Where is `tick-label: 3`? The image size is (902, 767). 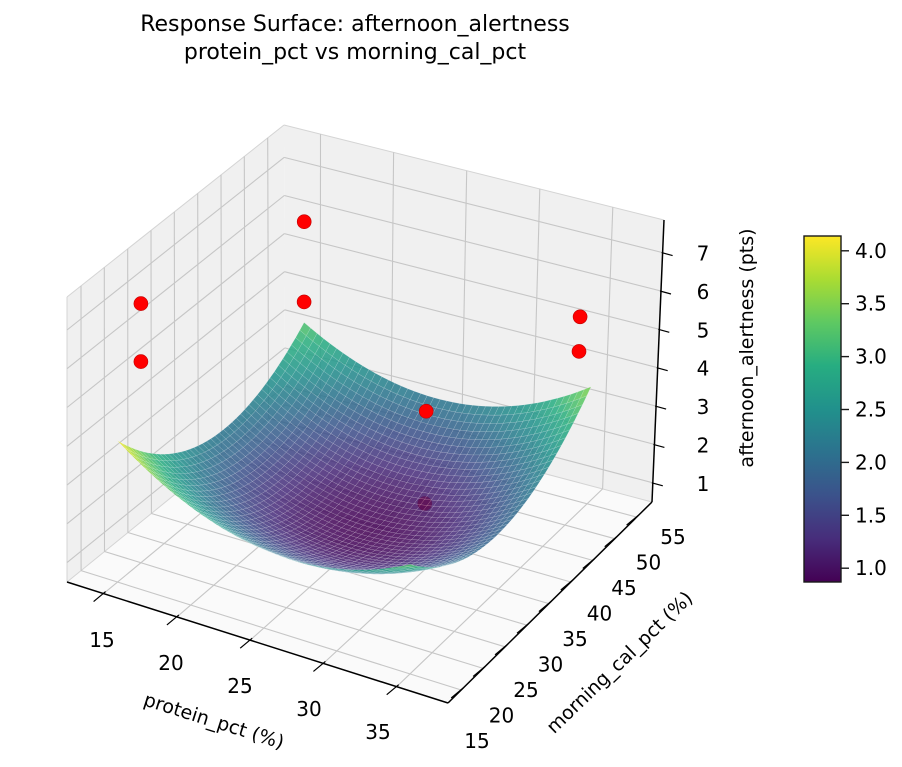
tick-label: 3 is located at coordinates (703, 407).